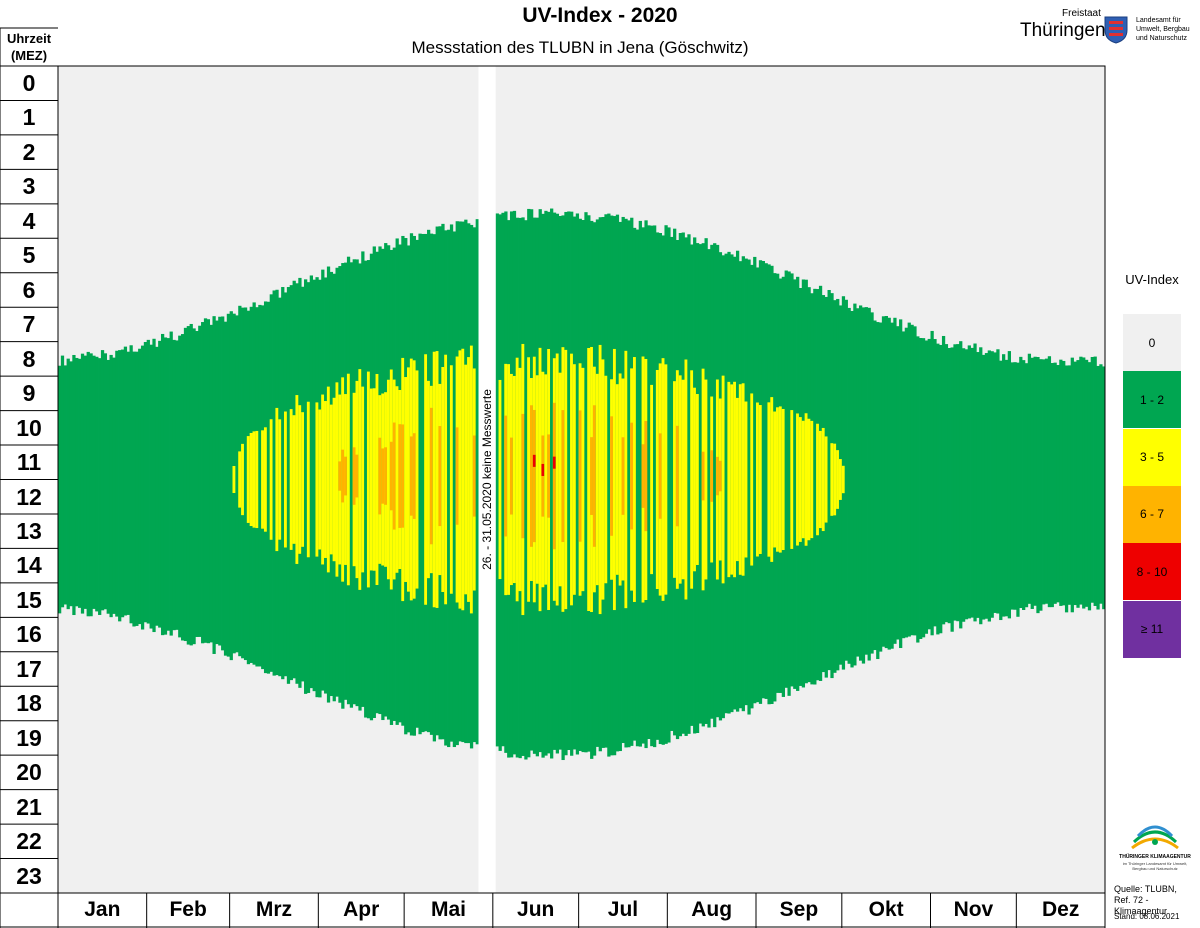  Describe the element at coordinates (29, 117) in the screenshot. I see `hour-label: 1` at that location.